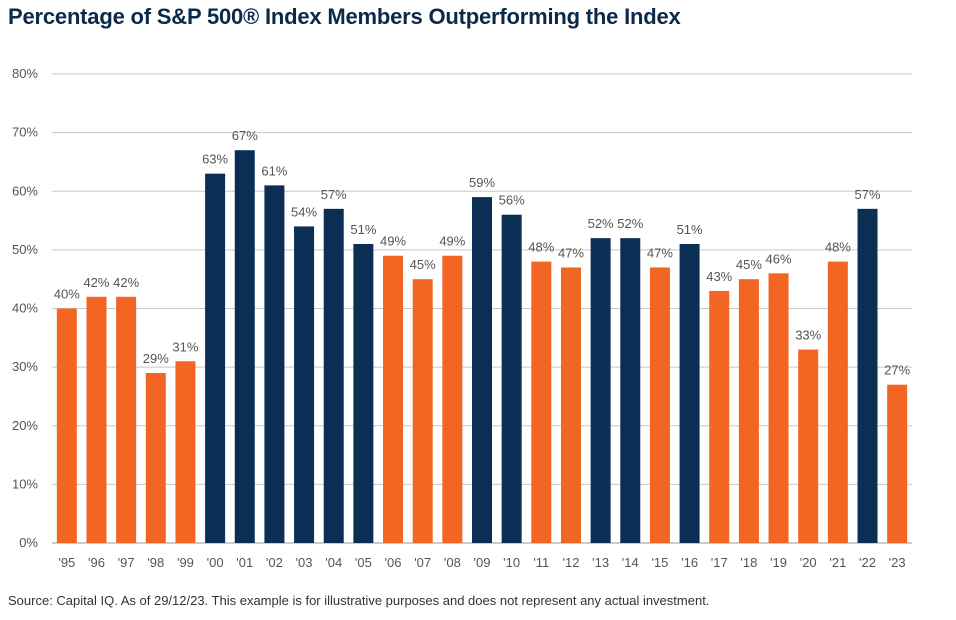  I want to click on data-label: 59%, so click(482, 182).